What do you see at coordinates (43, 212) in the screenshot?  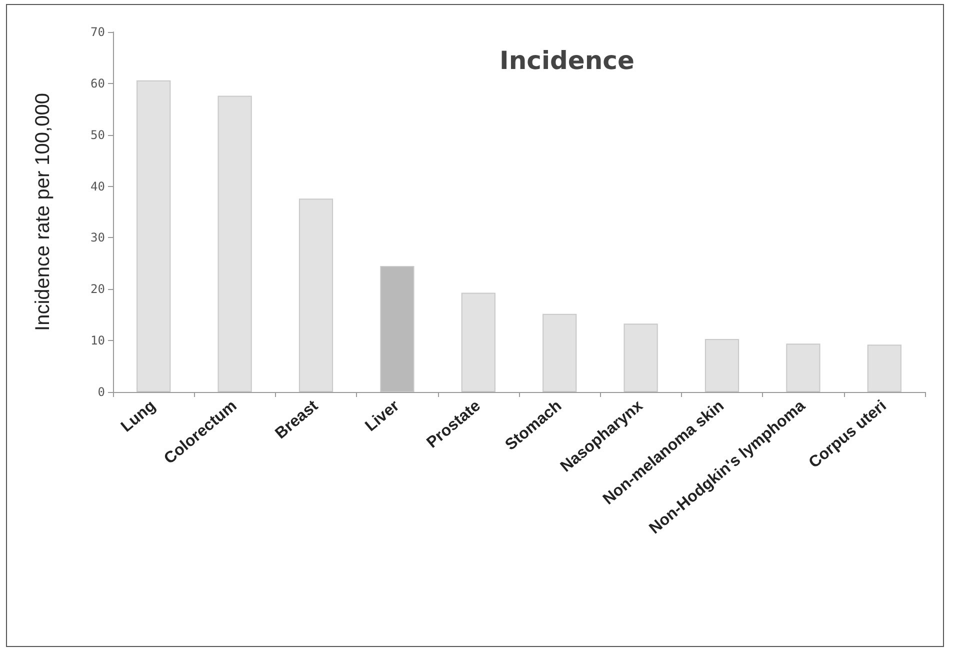 I see `y-axis-title: Incidence rate per 100,000` at bounding box center [43, 212].